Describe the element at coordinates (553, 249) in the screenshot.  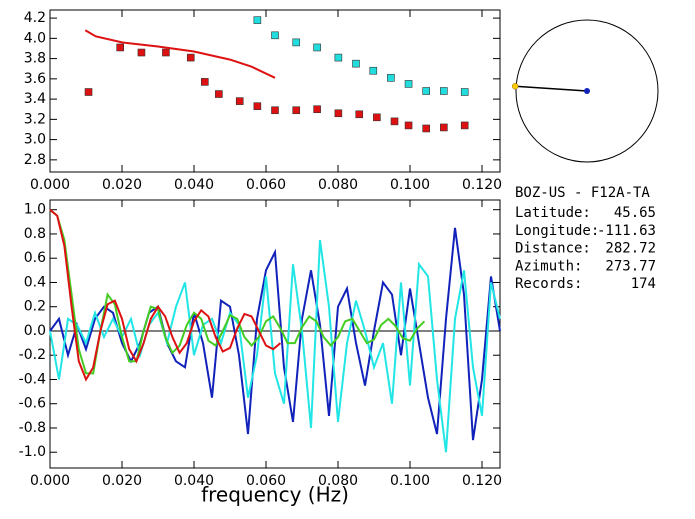
I see `info-label: Distance:` at that location.